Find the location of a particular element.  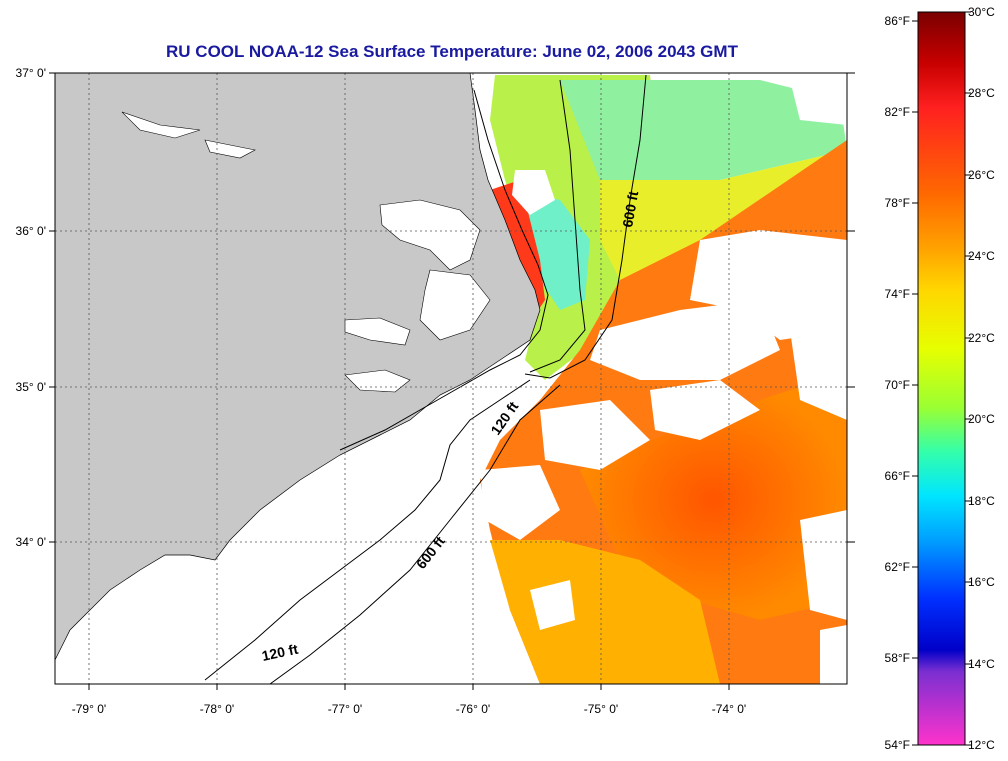

cb-c-22: 22°C is located at coordinates (981, 338).